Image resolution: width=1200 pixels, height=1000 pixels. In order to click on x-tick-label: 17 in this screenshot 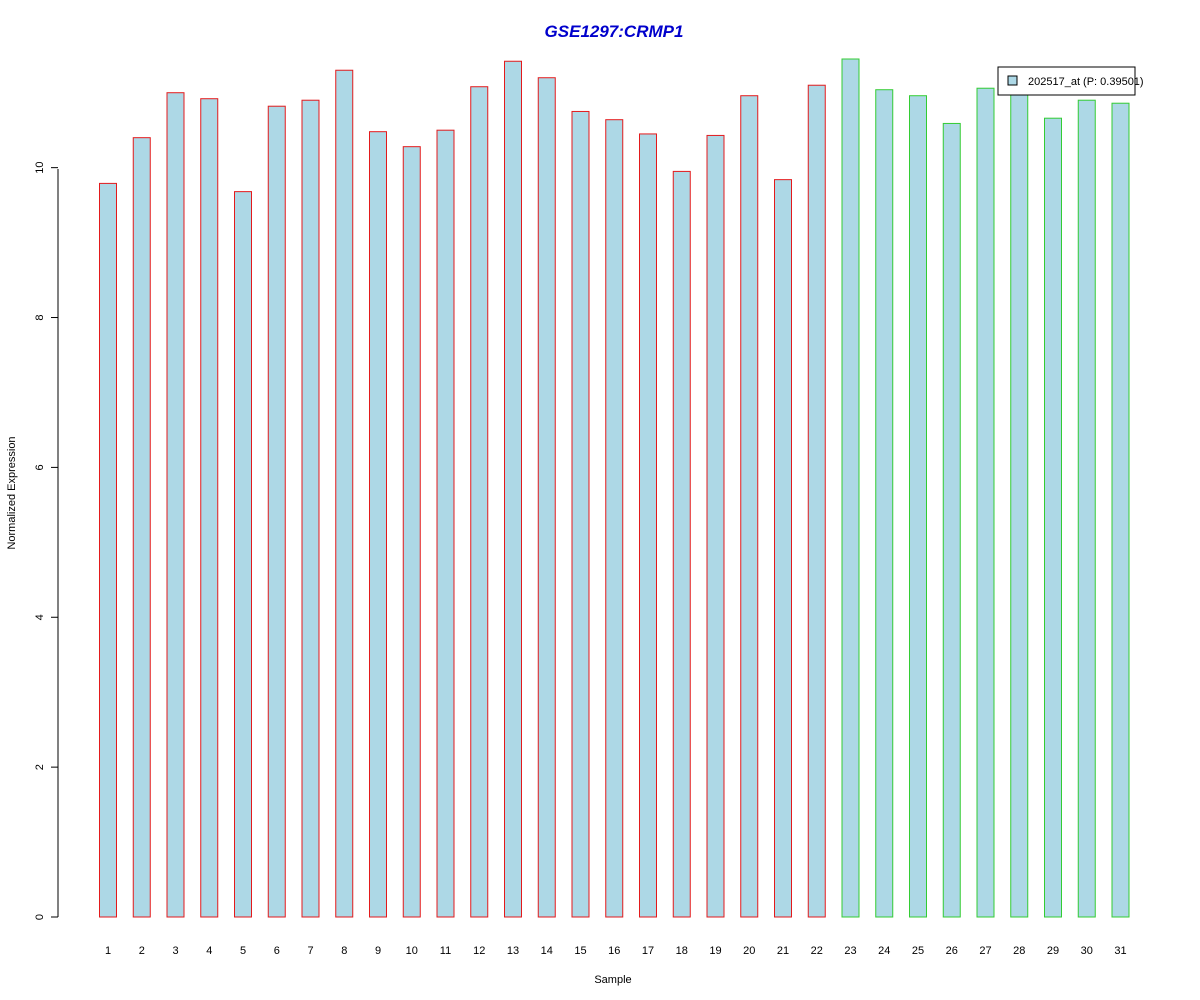, I will do `click(648, 951)`.